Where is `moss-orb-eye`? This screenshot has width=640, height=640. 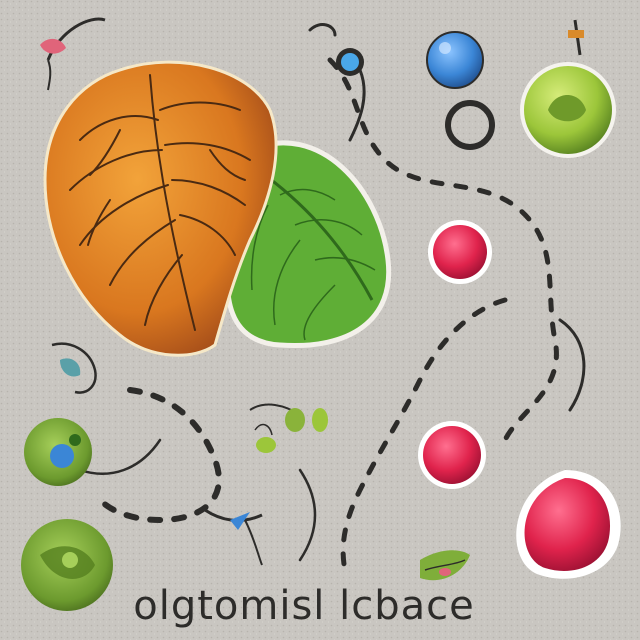
moss-orb-eye is located at coordinates (58, 452).